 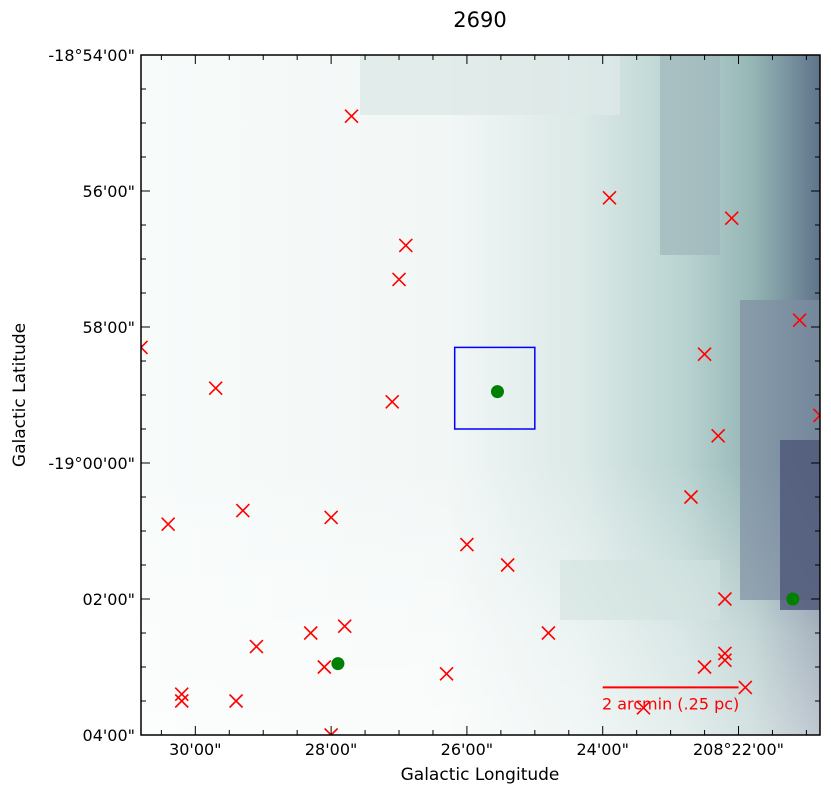 I want to click on x-tick-label: 26'00", so click(x=467, y=749).